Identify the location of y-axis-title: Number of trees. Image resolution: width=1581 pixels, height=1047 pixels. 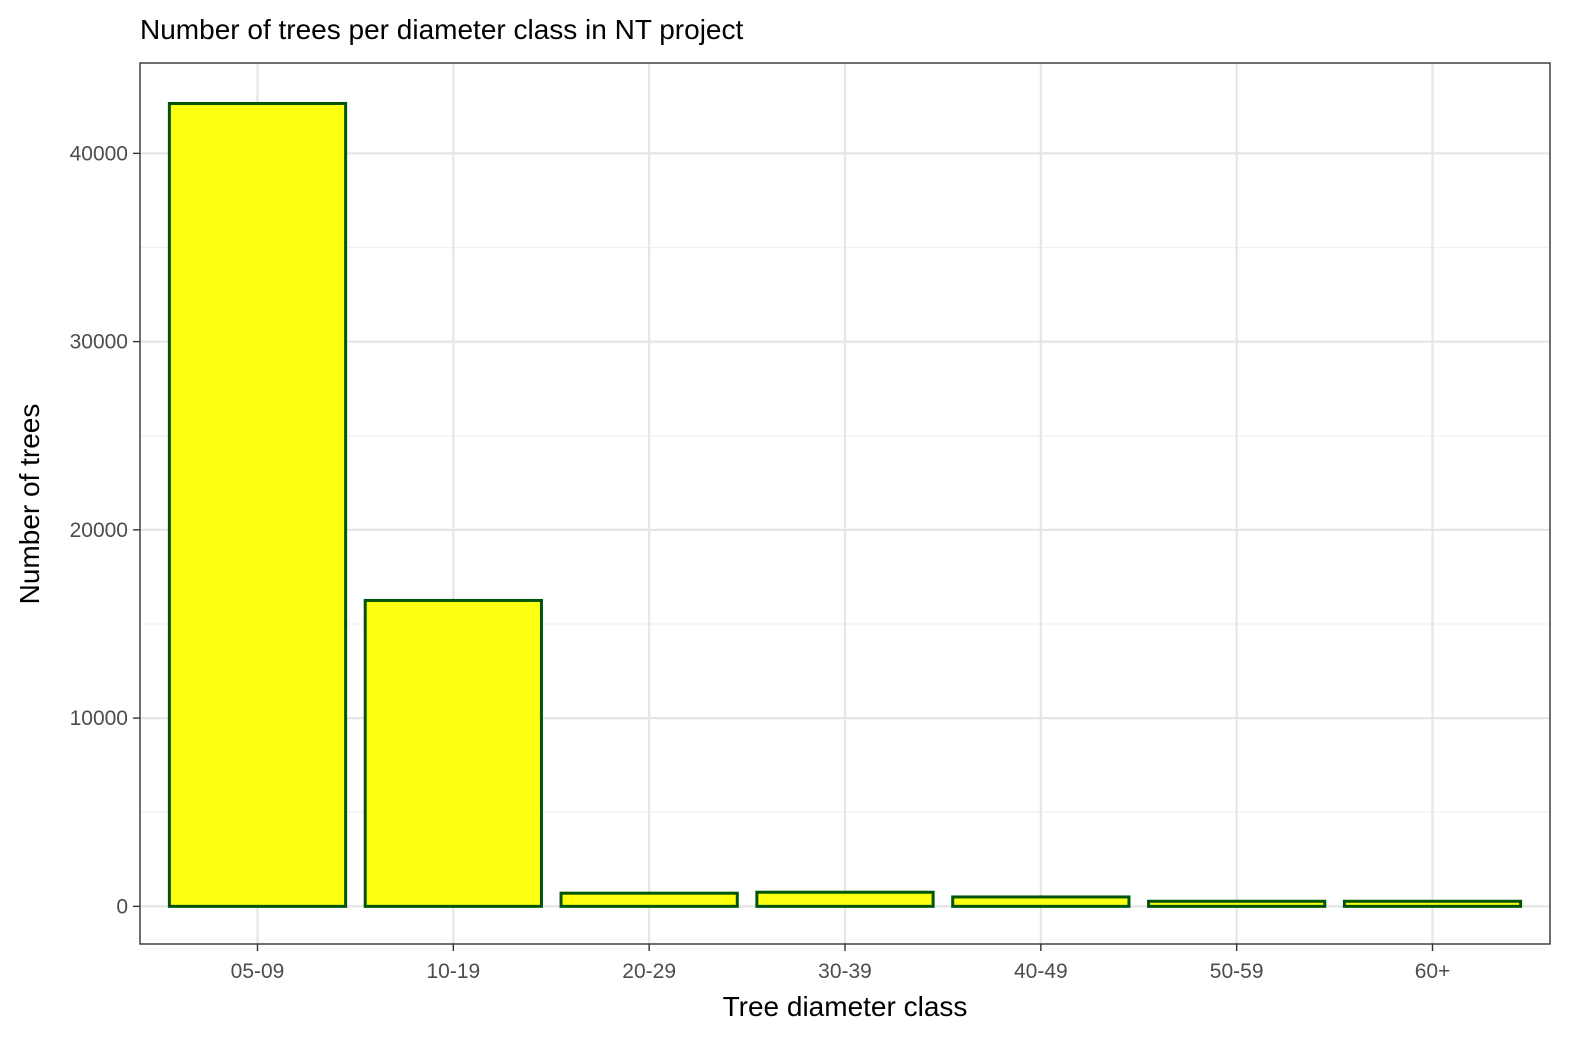
(29, 504).